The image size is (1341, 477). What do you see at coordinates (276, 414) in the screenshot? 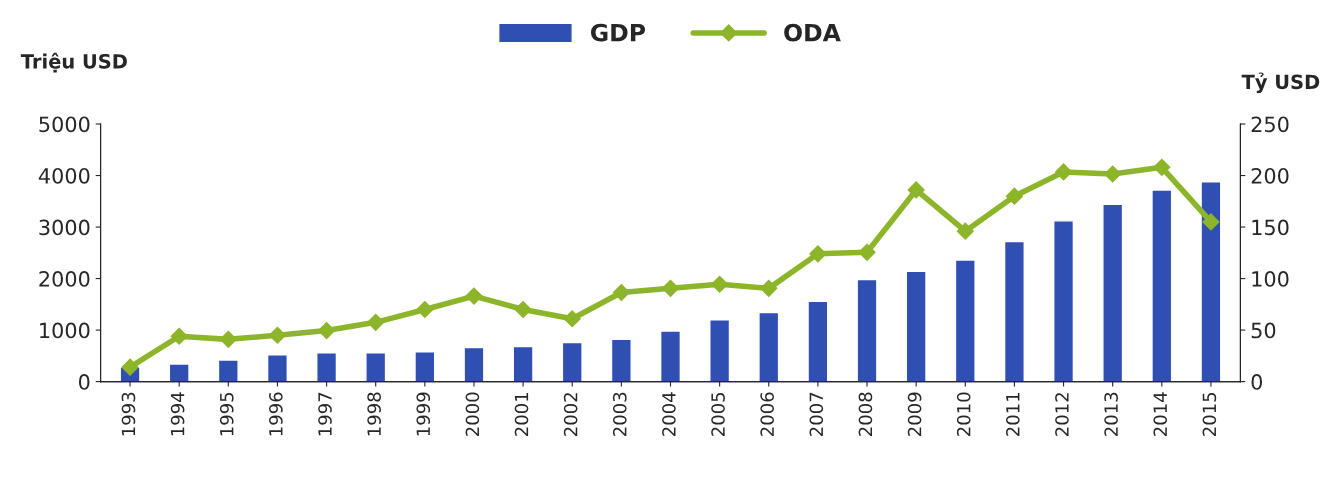
I see `x-tick-label: 1996` at bounding box center [276, 414].